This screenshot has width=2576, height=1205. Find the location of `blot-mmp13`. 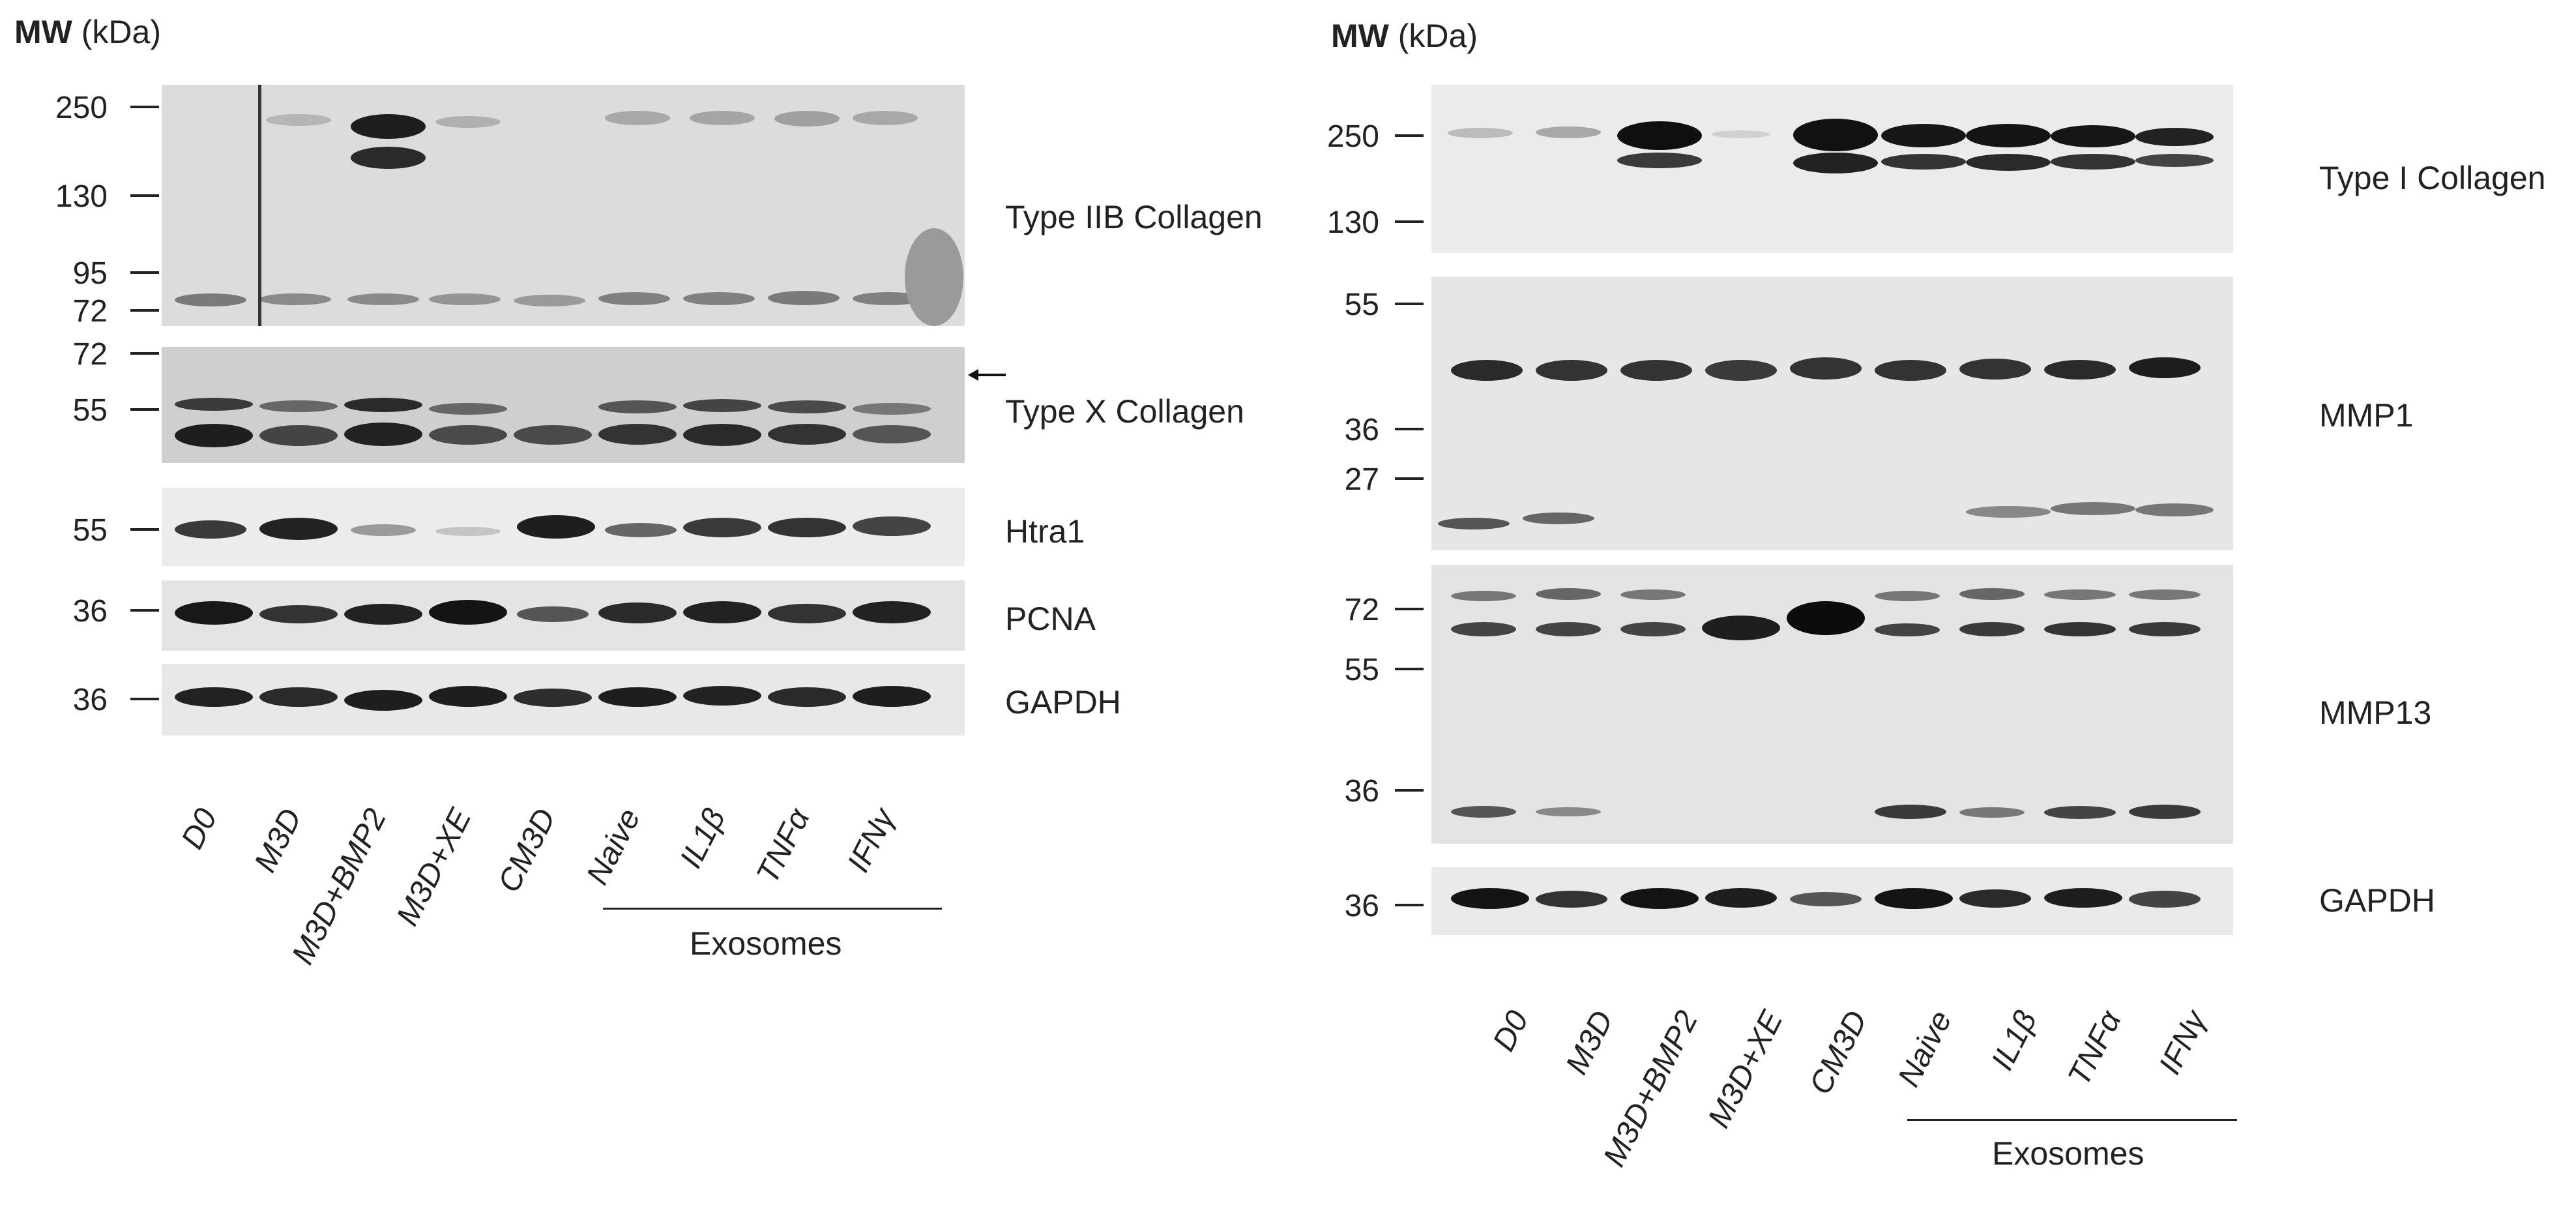

blot-mmp13 is located at coordinates (1832, 705).